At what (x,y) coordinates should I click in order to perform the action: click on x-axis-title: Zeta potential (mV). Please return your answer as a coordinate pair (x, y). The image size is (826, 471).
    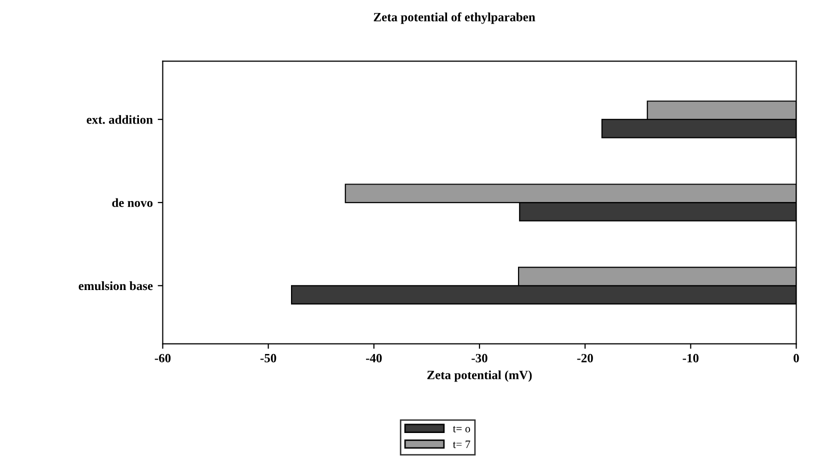
    Looking at the image, I should click on (479, 376).